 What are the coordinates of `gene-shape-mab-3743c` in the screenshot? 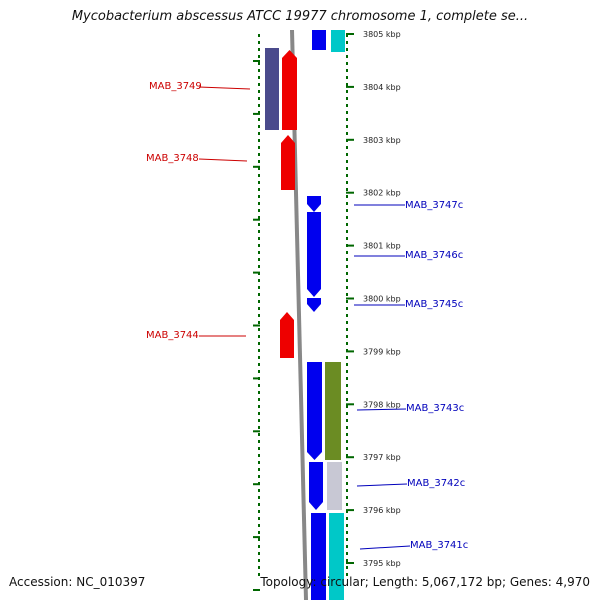 It's located at (314, 411).